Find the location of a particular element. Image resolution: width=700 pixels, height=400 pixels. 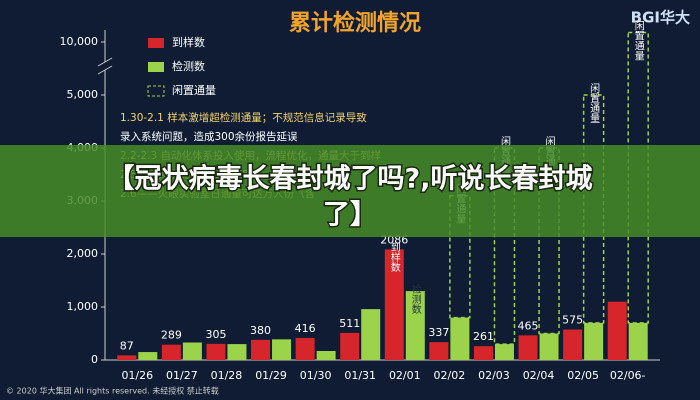

x-tick-label: 01/27 is located at coordinates (182, 375).